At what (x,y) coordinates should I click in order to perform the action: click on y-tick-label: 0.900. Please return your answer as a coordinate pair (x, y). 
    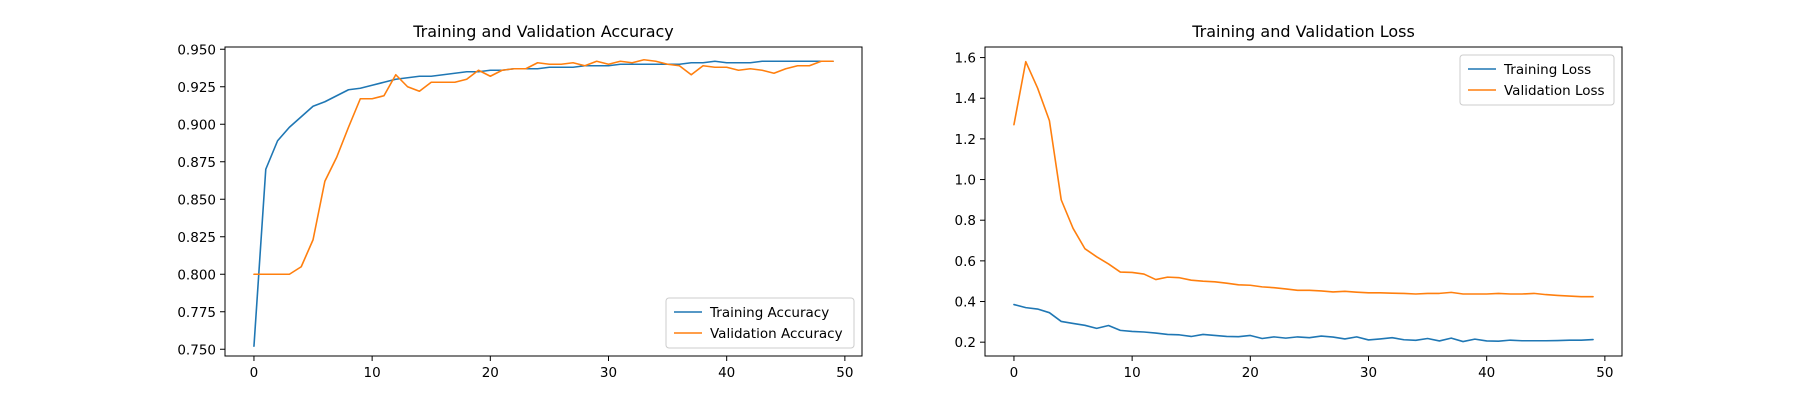
    Looking at the image, I should click on (196, 125).